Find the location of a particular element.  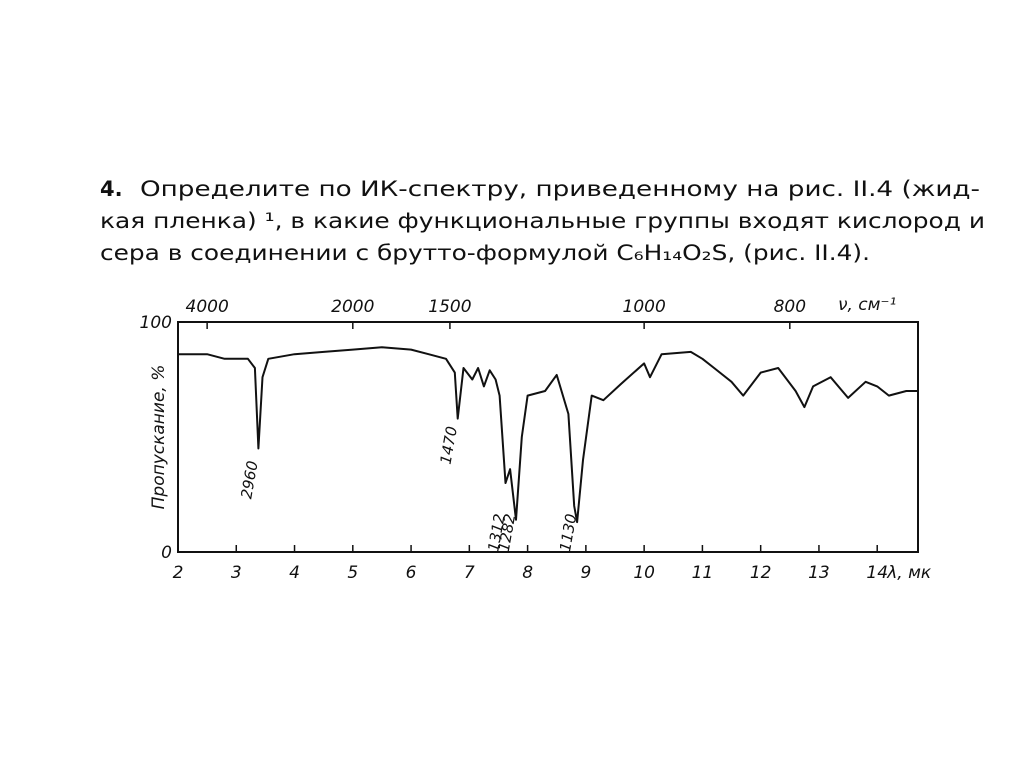

x-tick-label: 12 is located at coordinates (761, 573).